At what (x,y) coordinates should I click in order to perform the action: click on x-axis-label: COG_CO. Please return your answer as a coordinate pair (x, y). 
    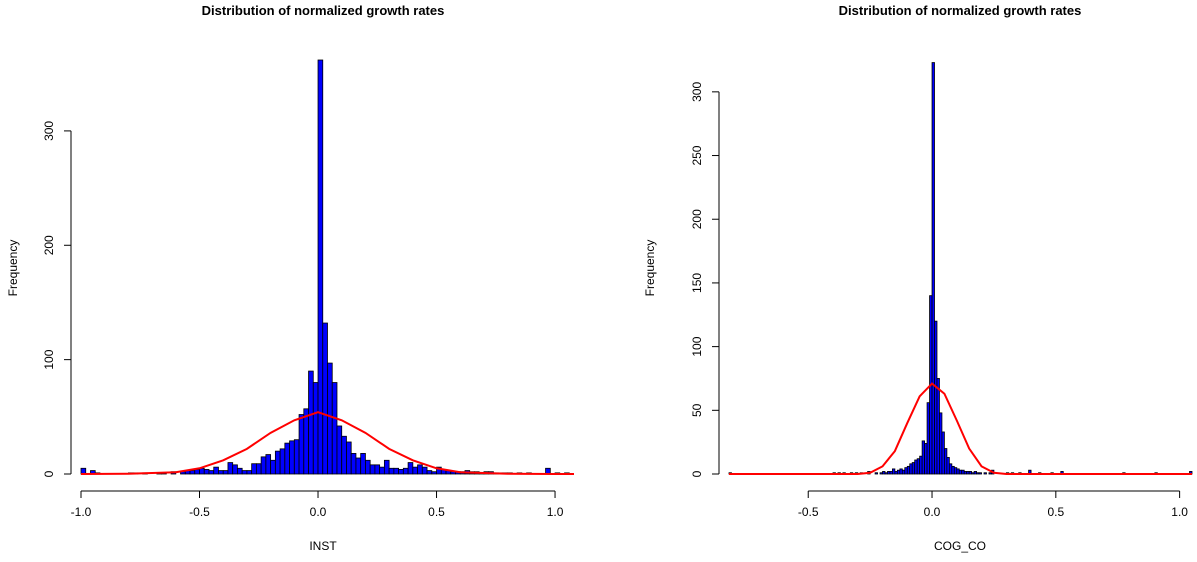
    Looking at the image, I should click on (960, 546).